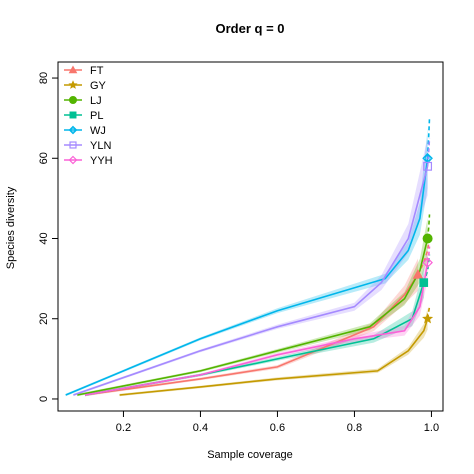  I want to click on x-tick-label: 0.4, so click(200, 428).